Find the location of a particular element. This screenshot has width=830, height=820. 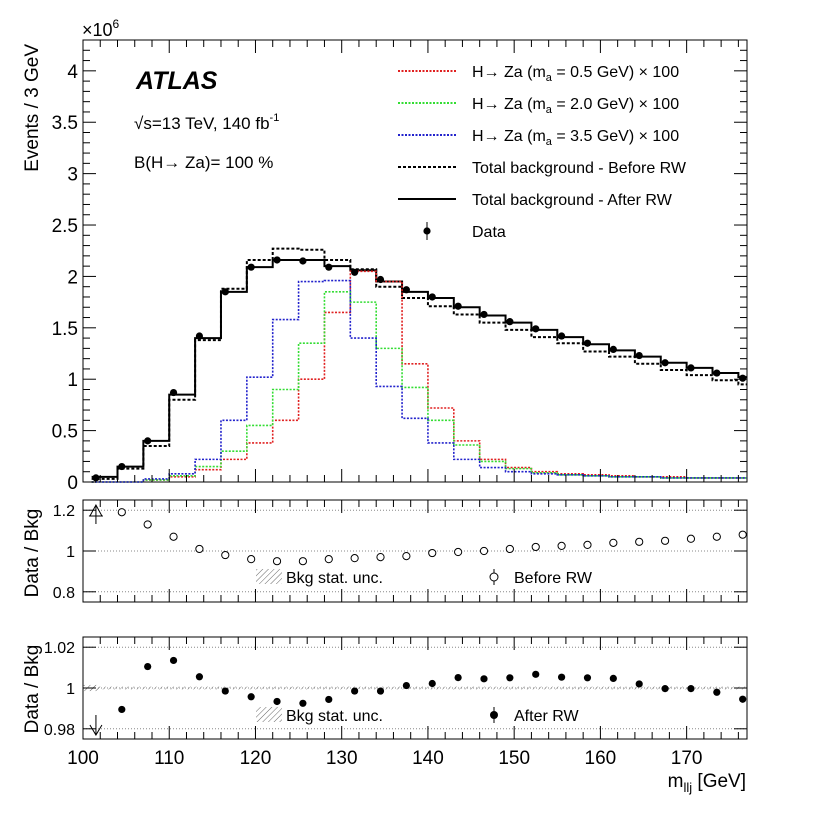

ratio-ytick-label: 0.98 is located at coordinates (59, 730).